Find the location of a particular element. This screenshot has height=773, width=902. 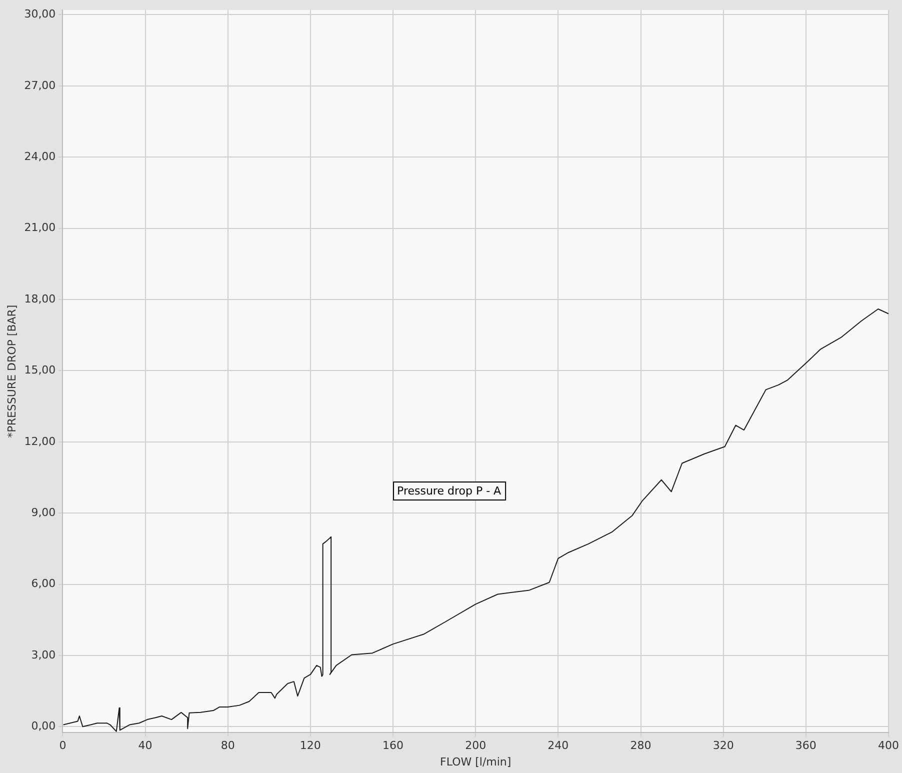

x-tick-label: 0 is located at coordinates (62, 745).